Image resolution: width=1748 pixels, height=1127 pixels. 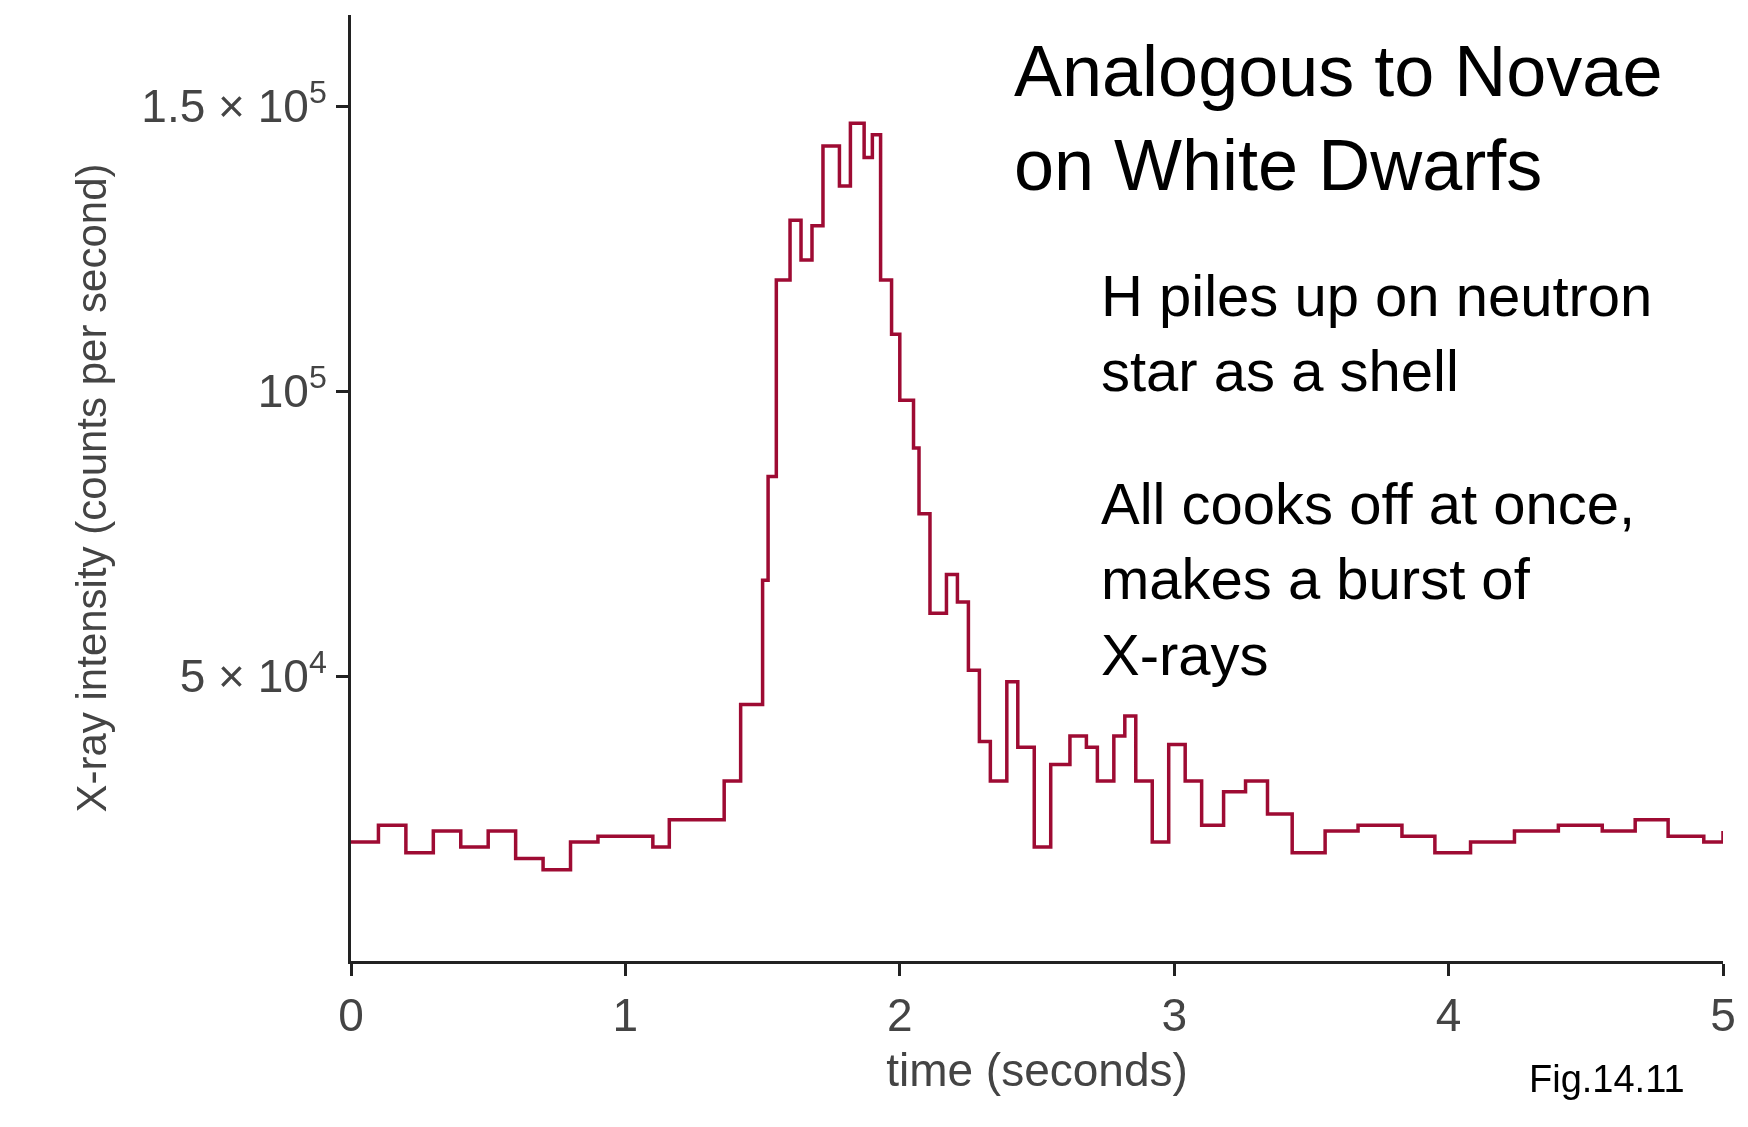 I want to click on y-tick-label: 10$^{5}$, so click(x=292, y=388).